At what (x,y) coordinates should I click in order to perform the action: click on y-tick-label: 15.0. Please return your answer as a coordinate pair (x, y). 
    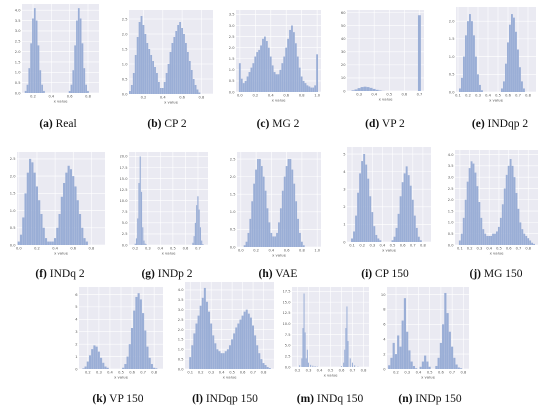
    Looking at the image, I should click on (287, 302).